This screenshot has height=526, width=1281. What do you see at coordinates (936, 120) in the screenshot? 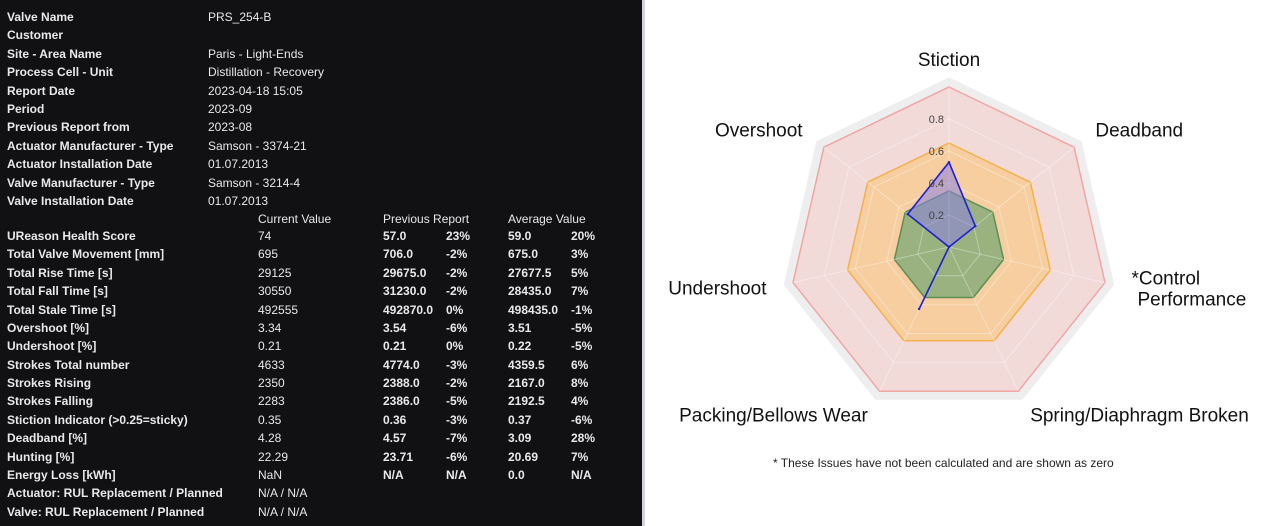
I see `radar-tick-label: 0.8` at bounding box center [936, 120].